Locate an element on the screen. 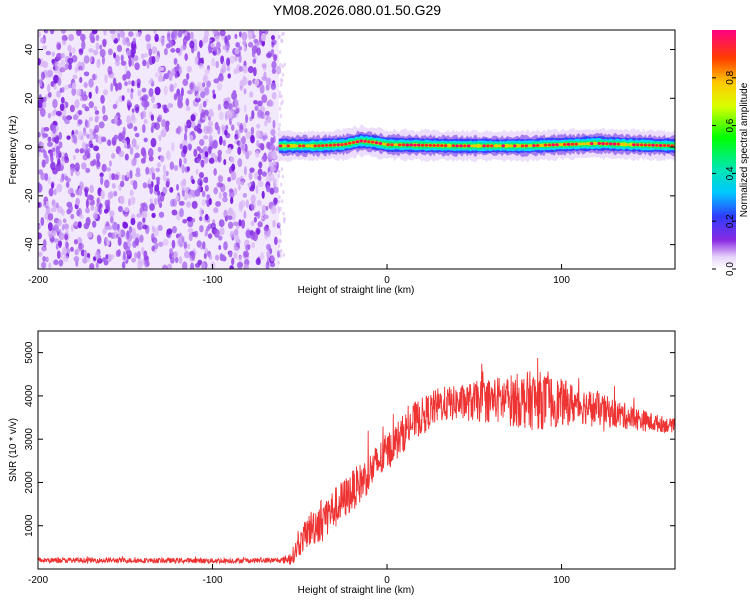 This screenshot has height=600, width=750. spectrogram-x-label: Height of straight line (km) is located at coordinates (356, 290).